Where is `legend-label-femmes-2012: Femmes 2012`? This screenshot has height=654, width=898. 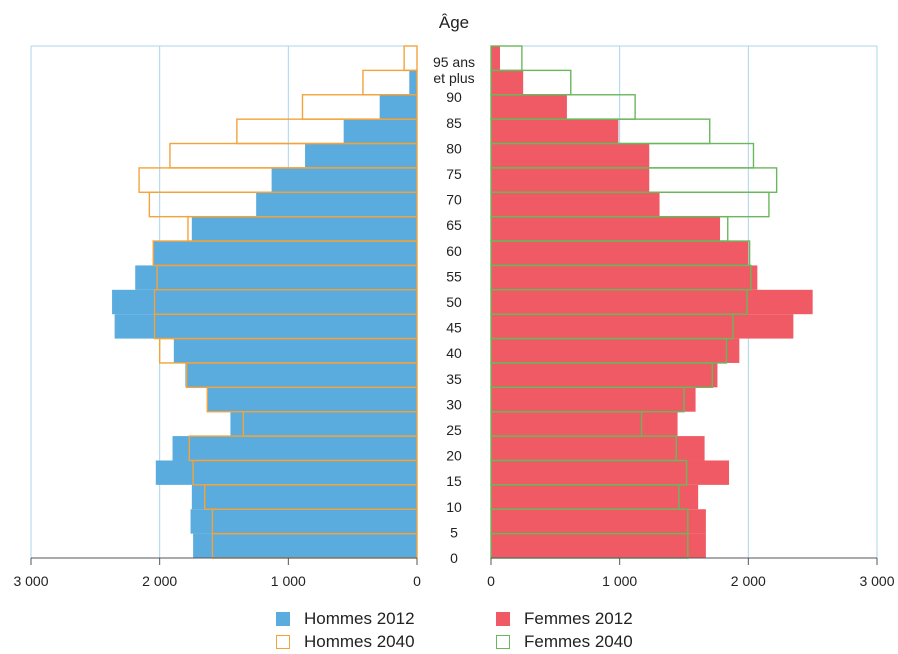
legend-label-femmes-2012: Femmes 2012 is located at coordinates (578, 618).